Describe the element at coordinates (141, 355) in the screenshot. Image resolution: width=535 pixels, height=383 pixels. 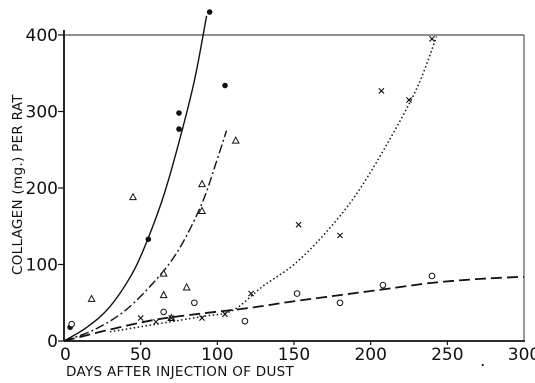
I see `x-tick-label: 50` at that location.